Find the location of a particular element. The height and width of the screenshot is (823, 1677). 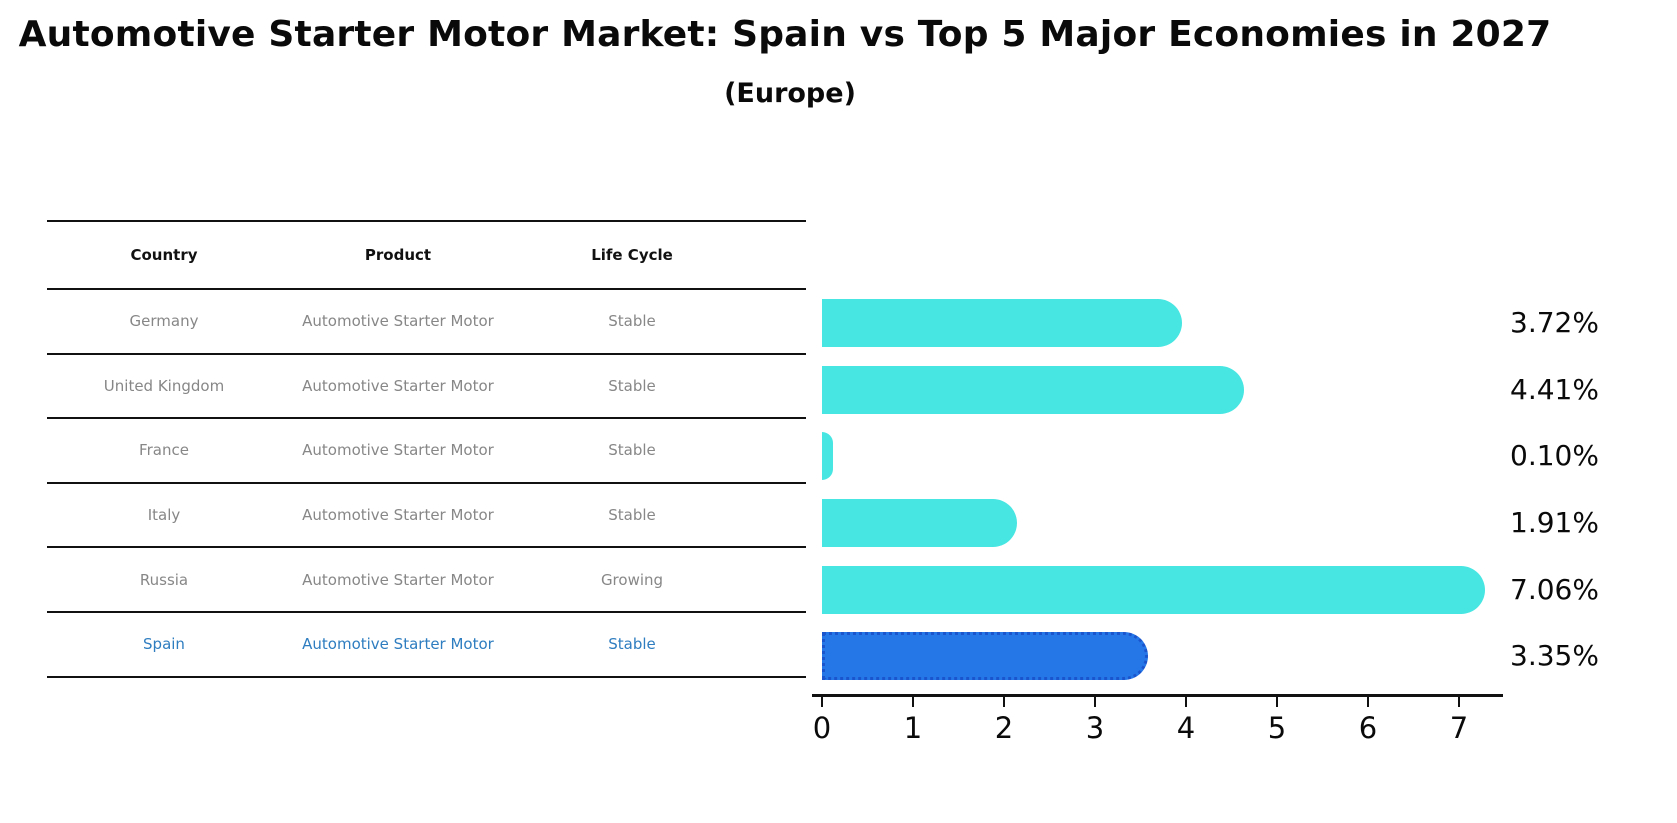

value-label-united-kingdom: 4.41% is located at coordinates (1554, 389).